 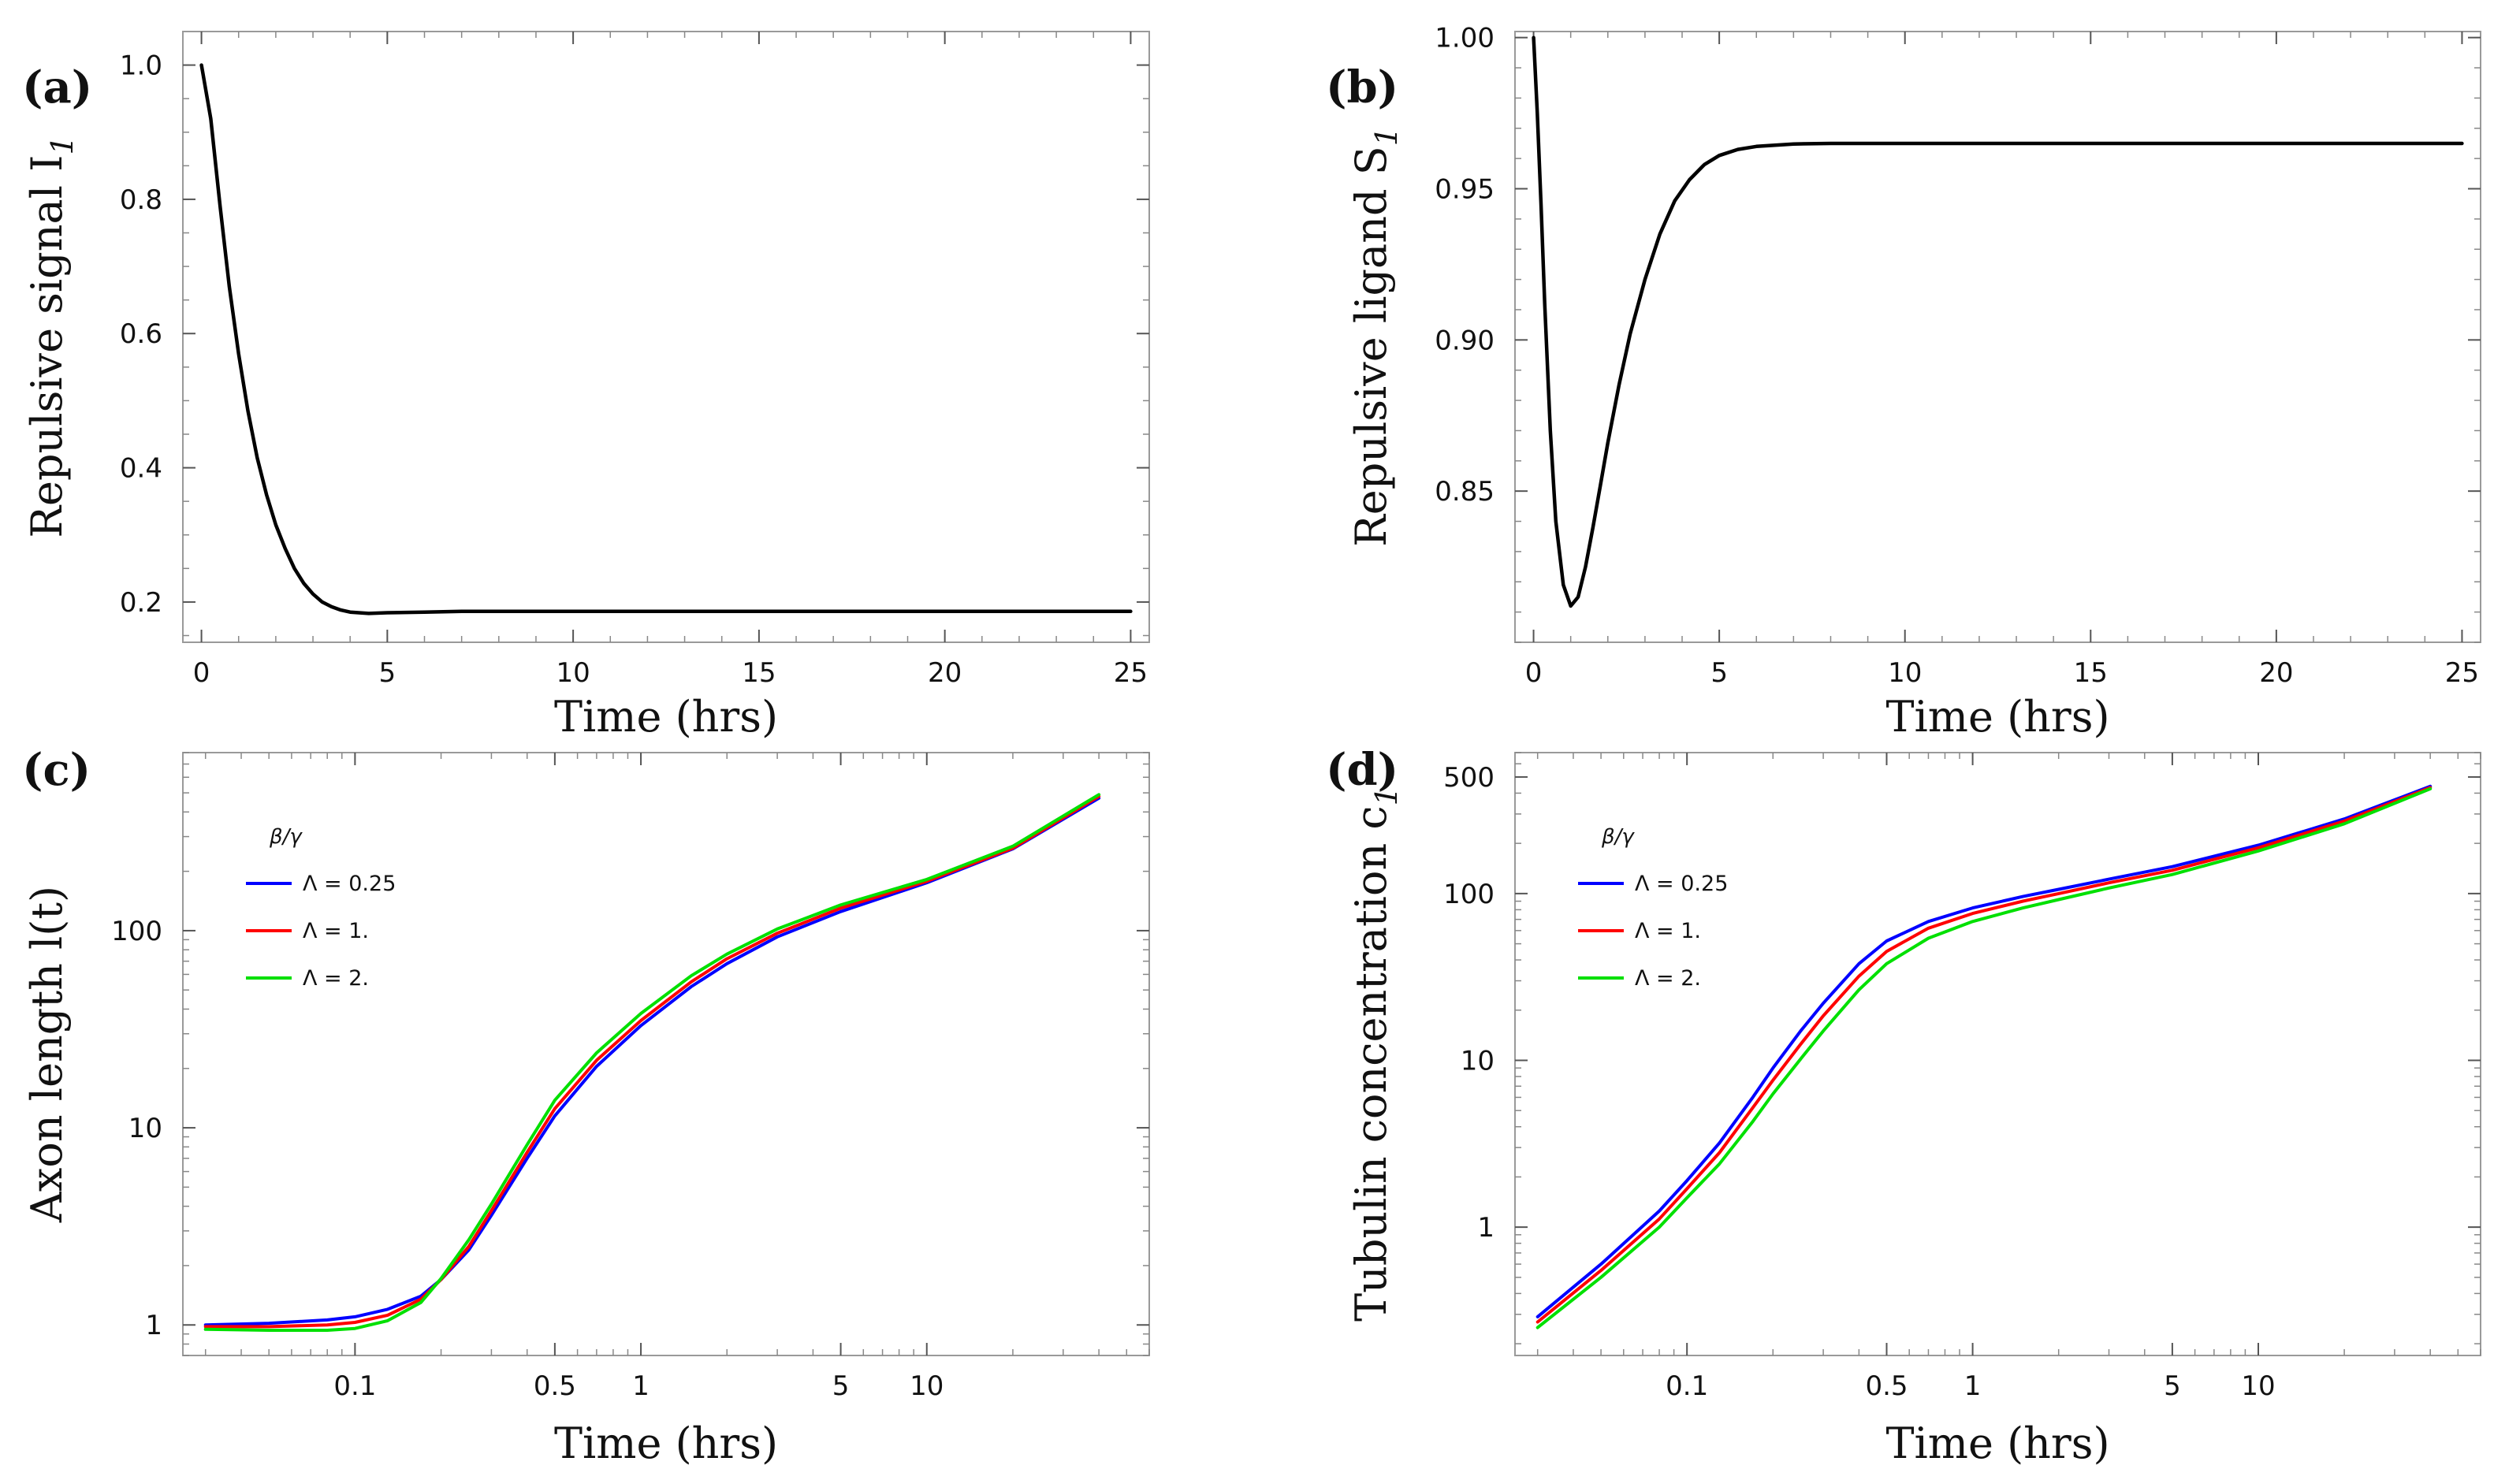 What do you see at coordinates (1469, 778) in the screenshot?
I see `y-tick-label: 500` at bounding box center [1469, 778].